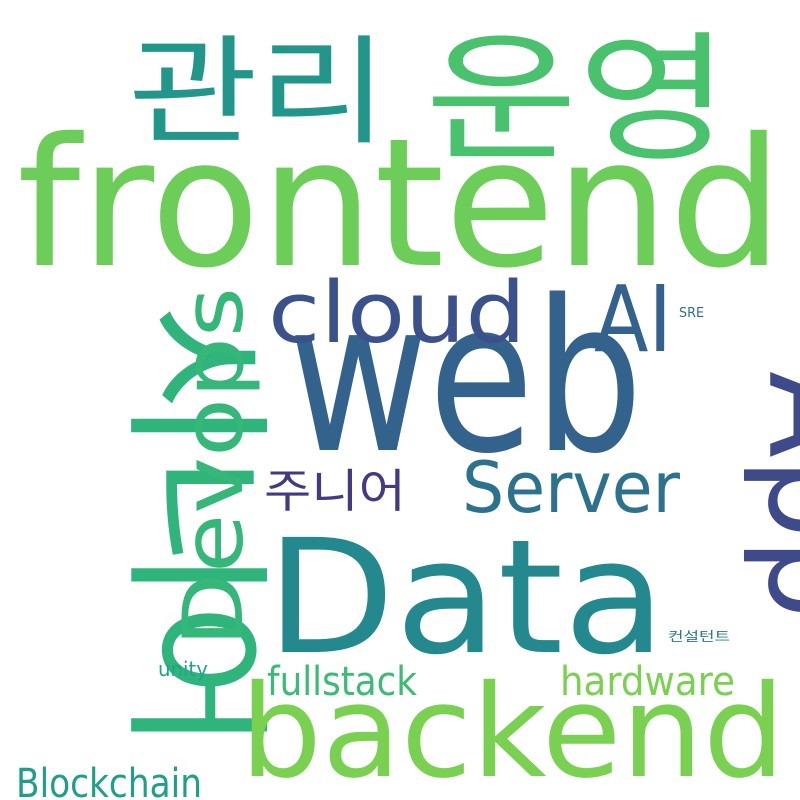  Describe the element at coordinates (770, 495) in the screenshot. I see `word-app: App` at that location.